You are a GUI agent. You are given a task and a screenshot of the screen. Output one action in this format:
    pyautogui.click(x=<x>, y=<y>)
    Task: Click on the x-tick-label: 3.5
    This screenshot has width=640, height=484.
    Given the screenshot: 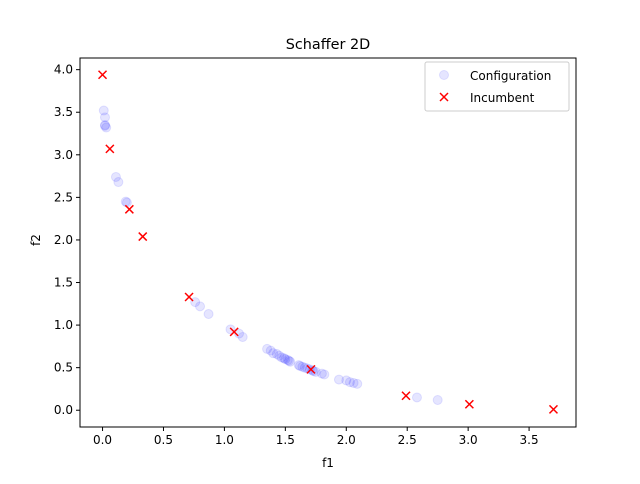 What is the action you would take?
    pyautogui.click(x=529, y=440)
    